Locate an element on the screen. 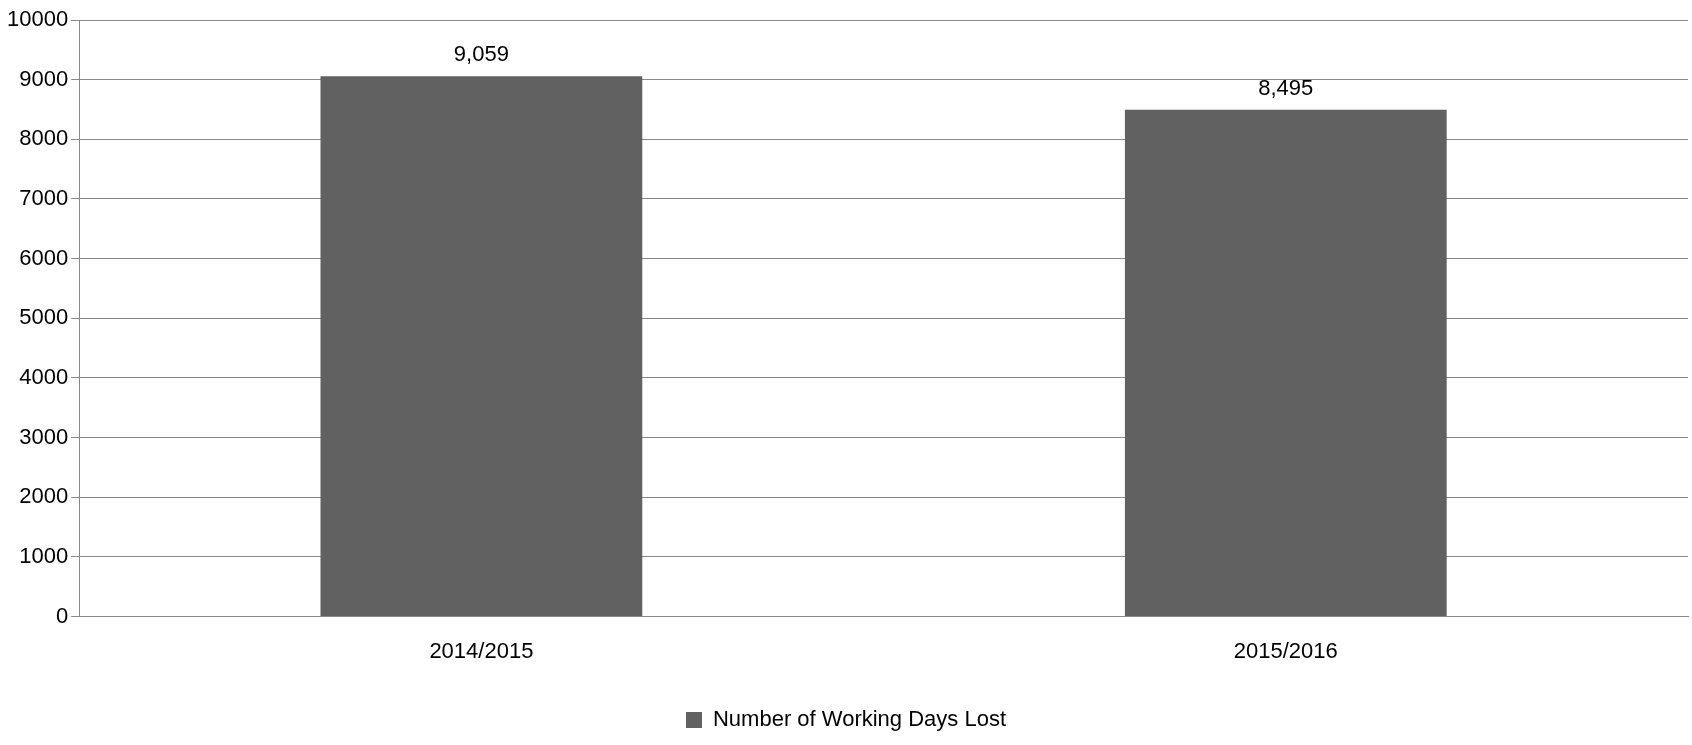  y-tick-label: 5000 is located at coordinates (44, 317).